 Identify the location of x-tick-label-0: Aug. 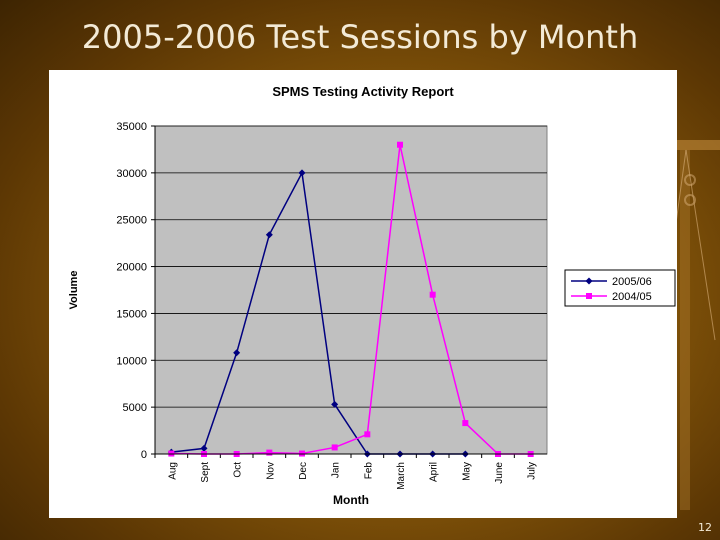
(172, 471).